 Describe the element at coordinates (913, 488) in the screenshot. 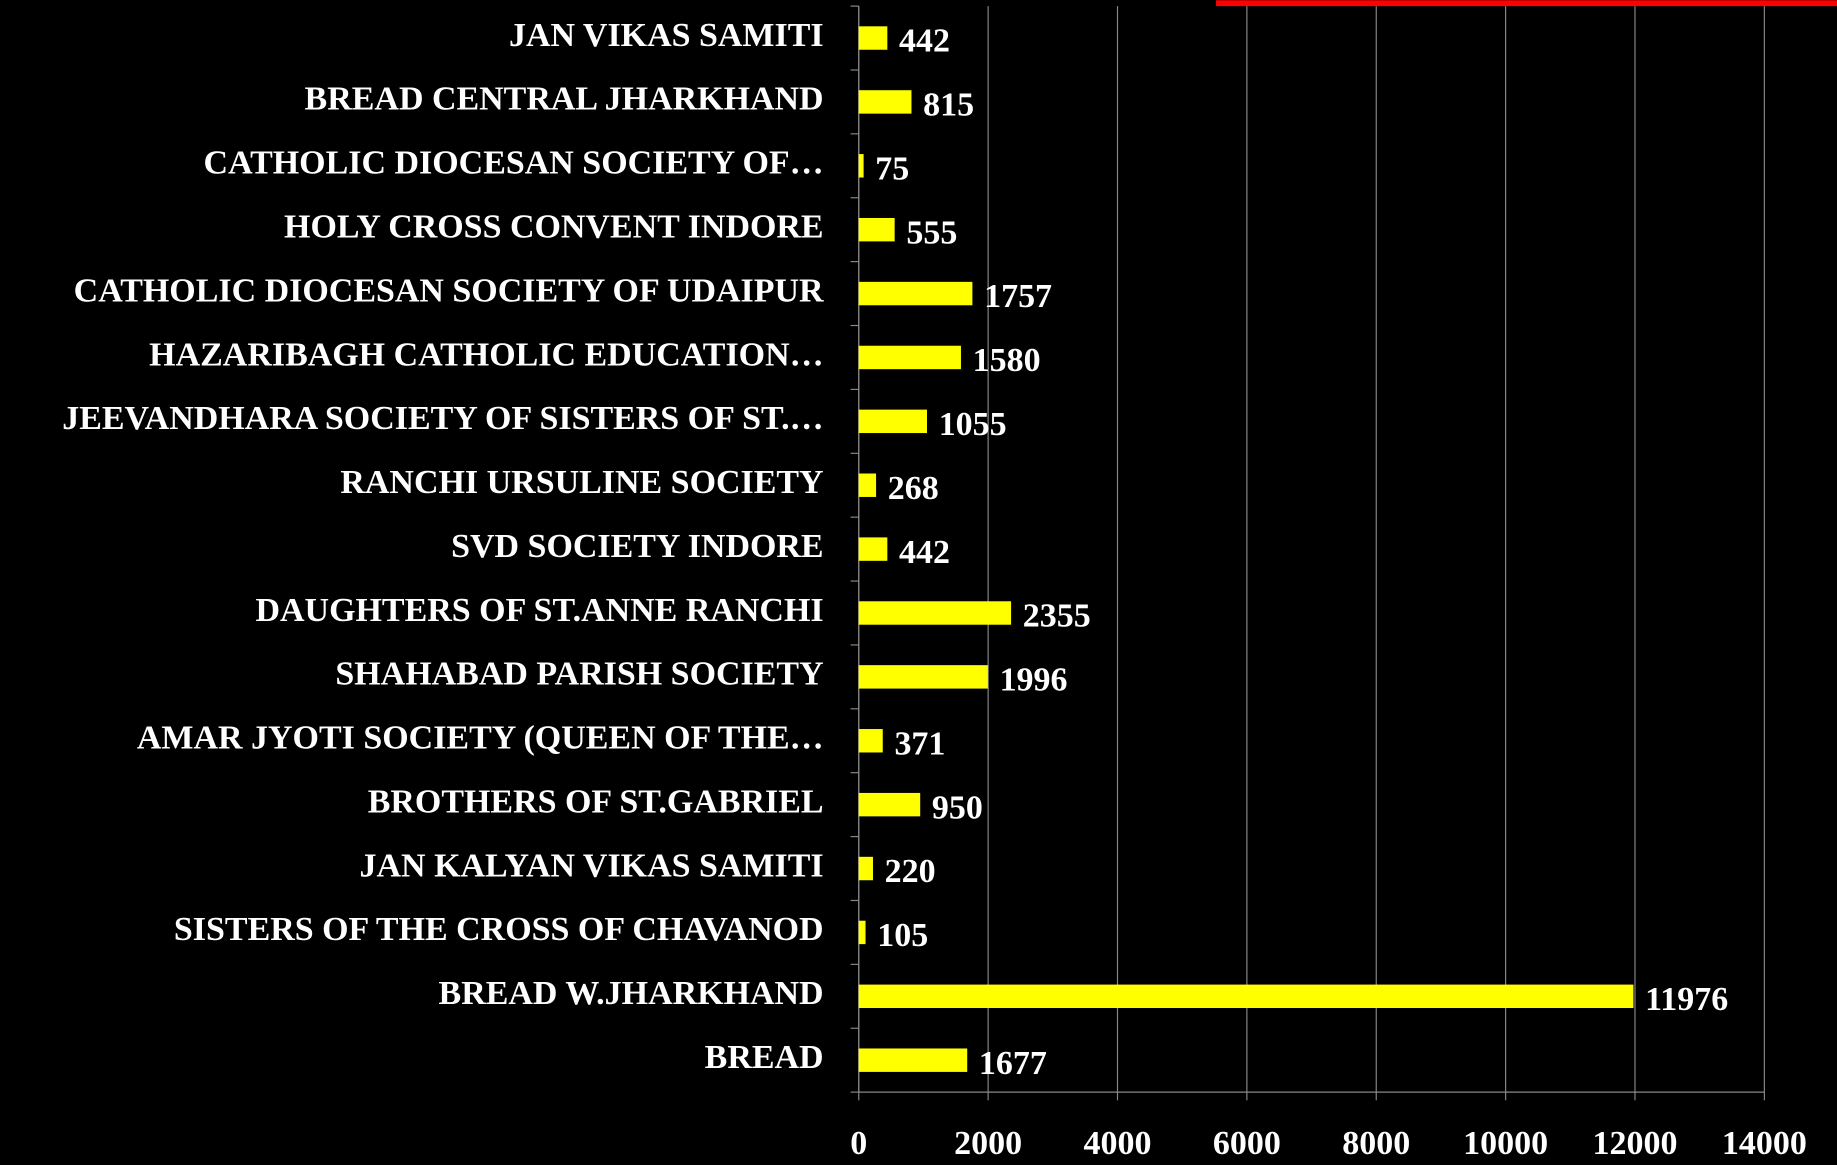

I see `data-label: 268` at that location.